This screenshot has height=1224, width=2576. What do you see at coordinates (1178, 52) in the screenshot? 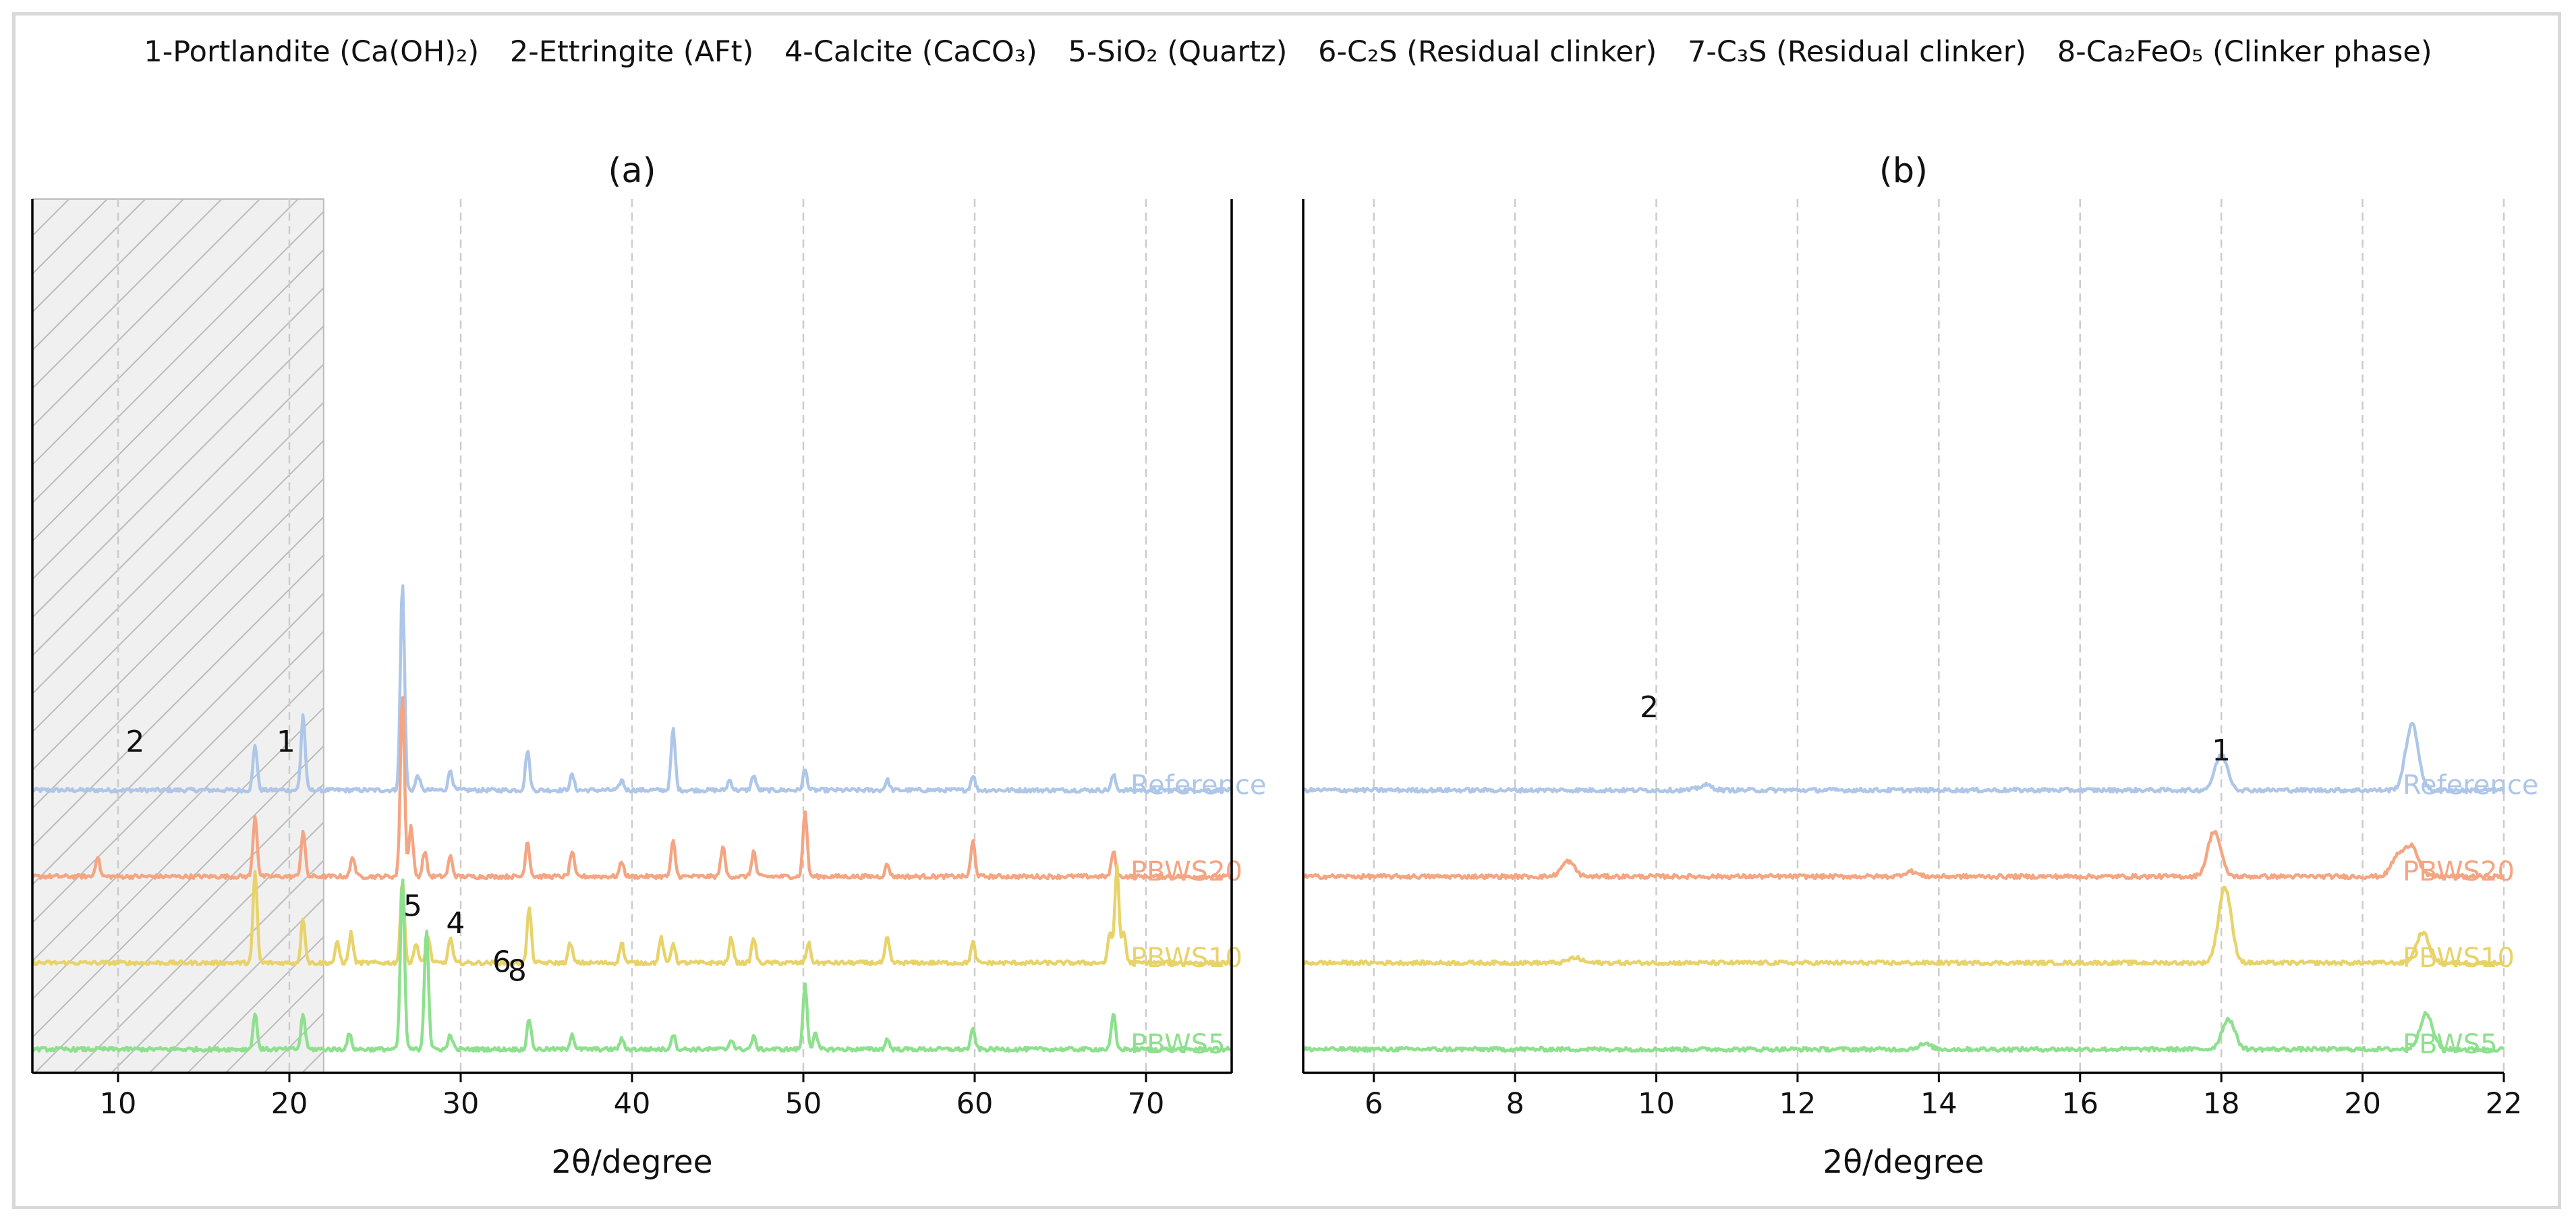
I see `legend-item-quartz: 5-SiO₂ (Quartz)` at bounding box center [1178, 52].